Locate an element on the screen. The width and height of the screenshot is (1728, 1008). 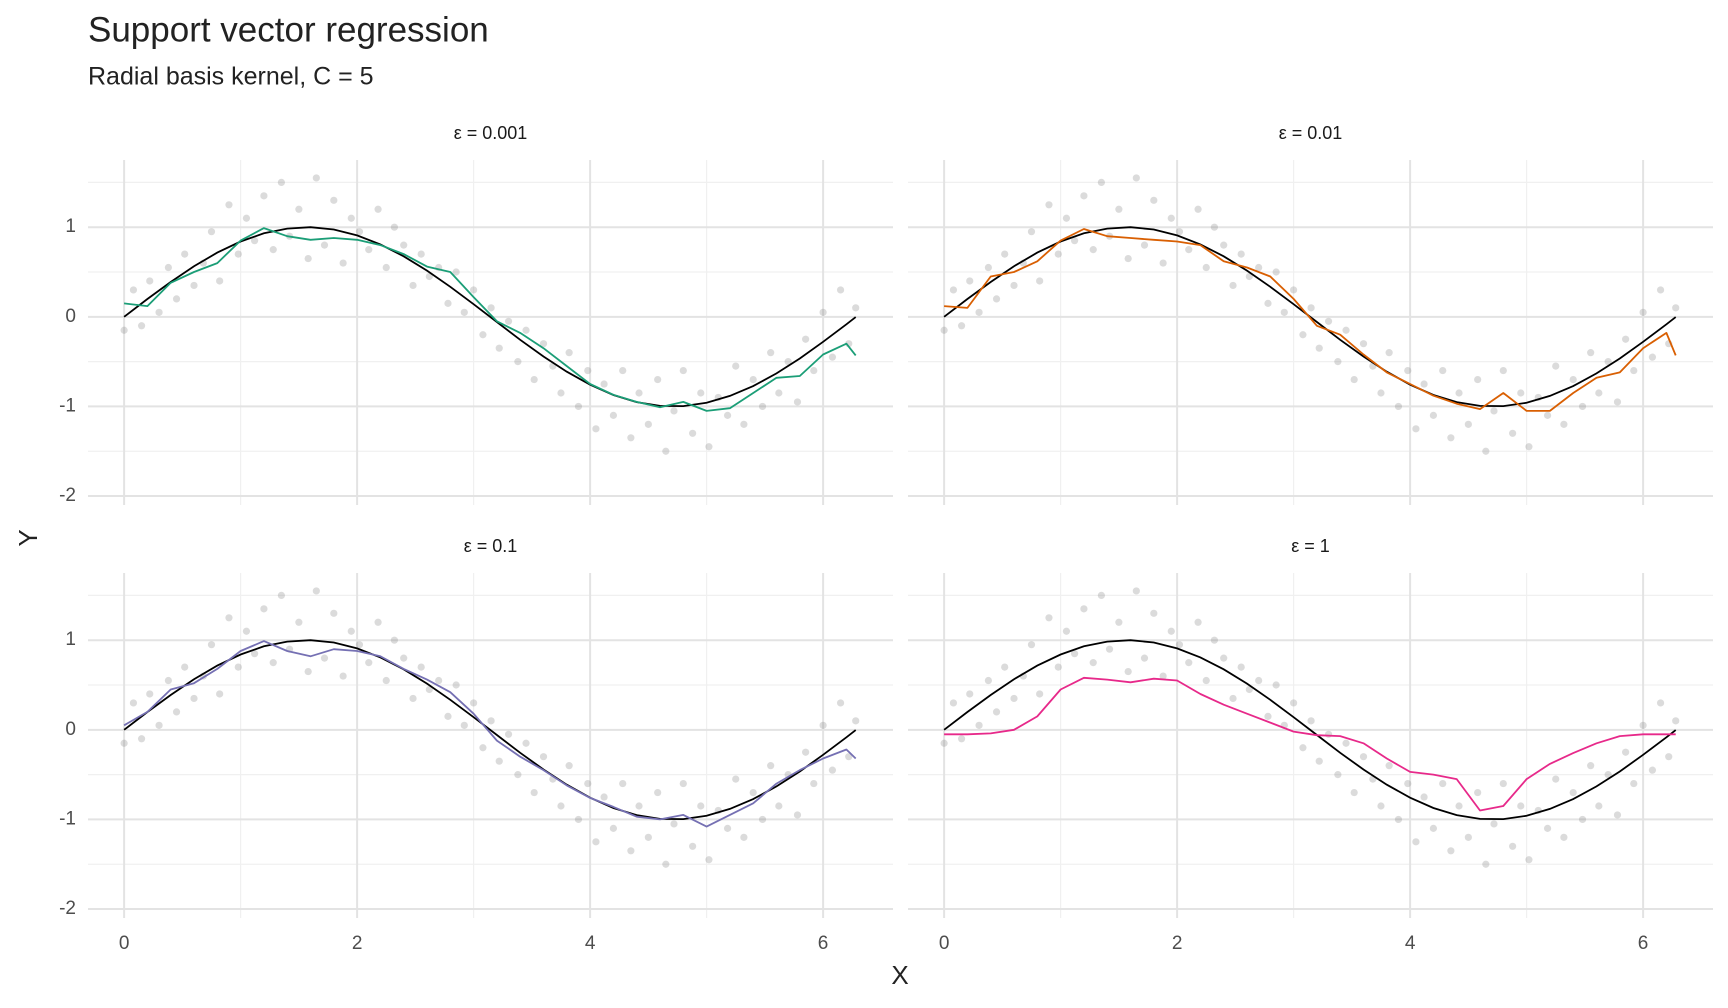
y-axis-label: Y is located at coordinates (28, 537).